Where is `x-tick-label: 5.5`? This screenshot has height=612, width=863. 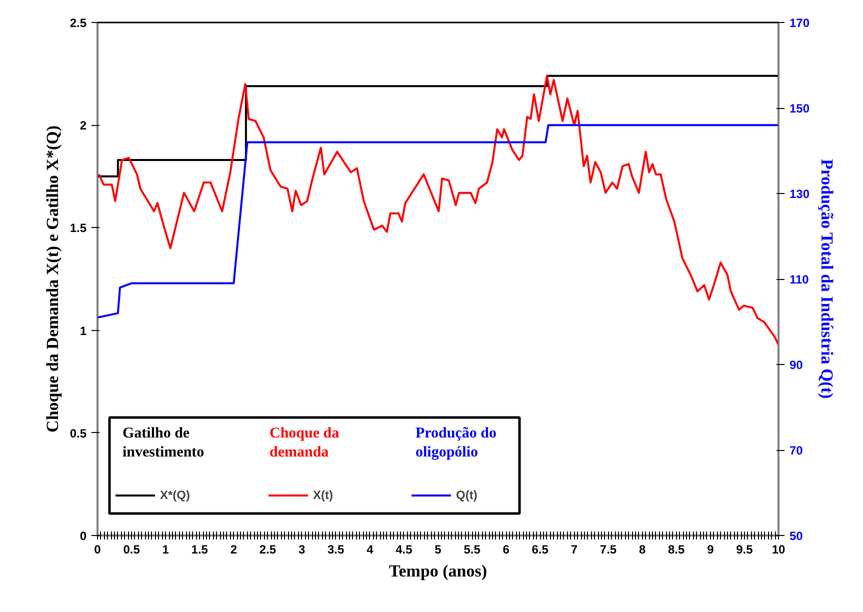 x-tick-label: 5.5 is located at coordinates (472, 549).